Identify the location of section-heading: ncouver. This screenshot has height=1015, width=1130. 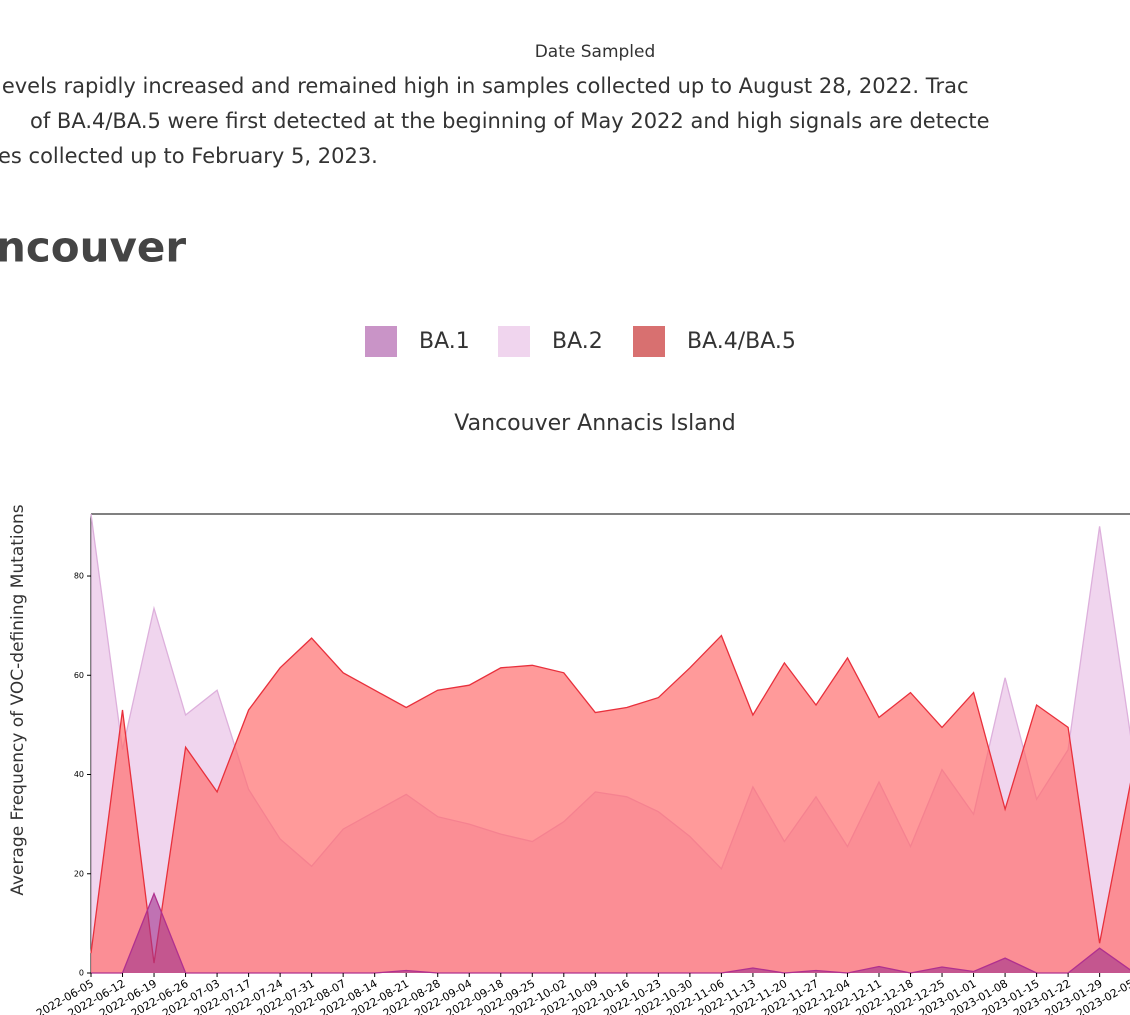
(93, 247).